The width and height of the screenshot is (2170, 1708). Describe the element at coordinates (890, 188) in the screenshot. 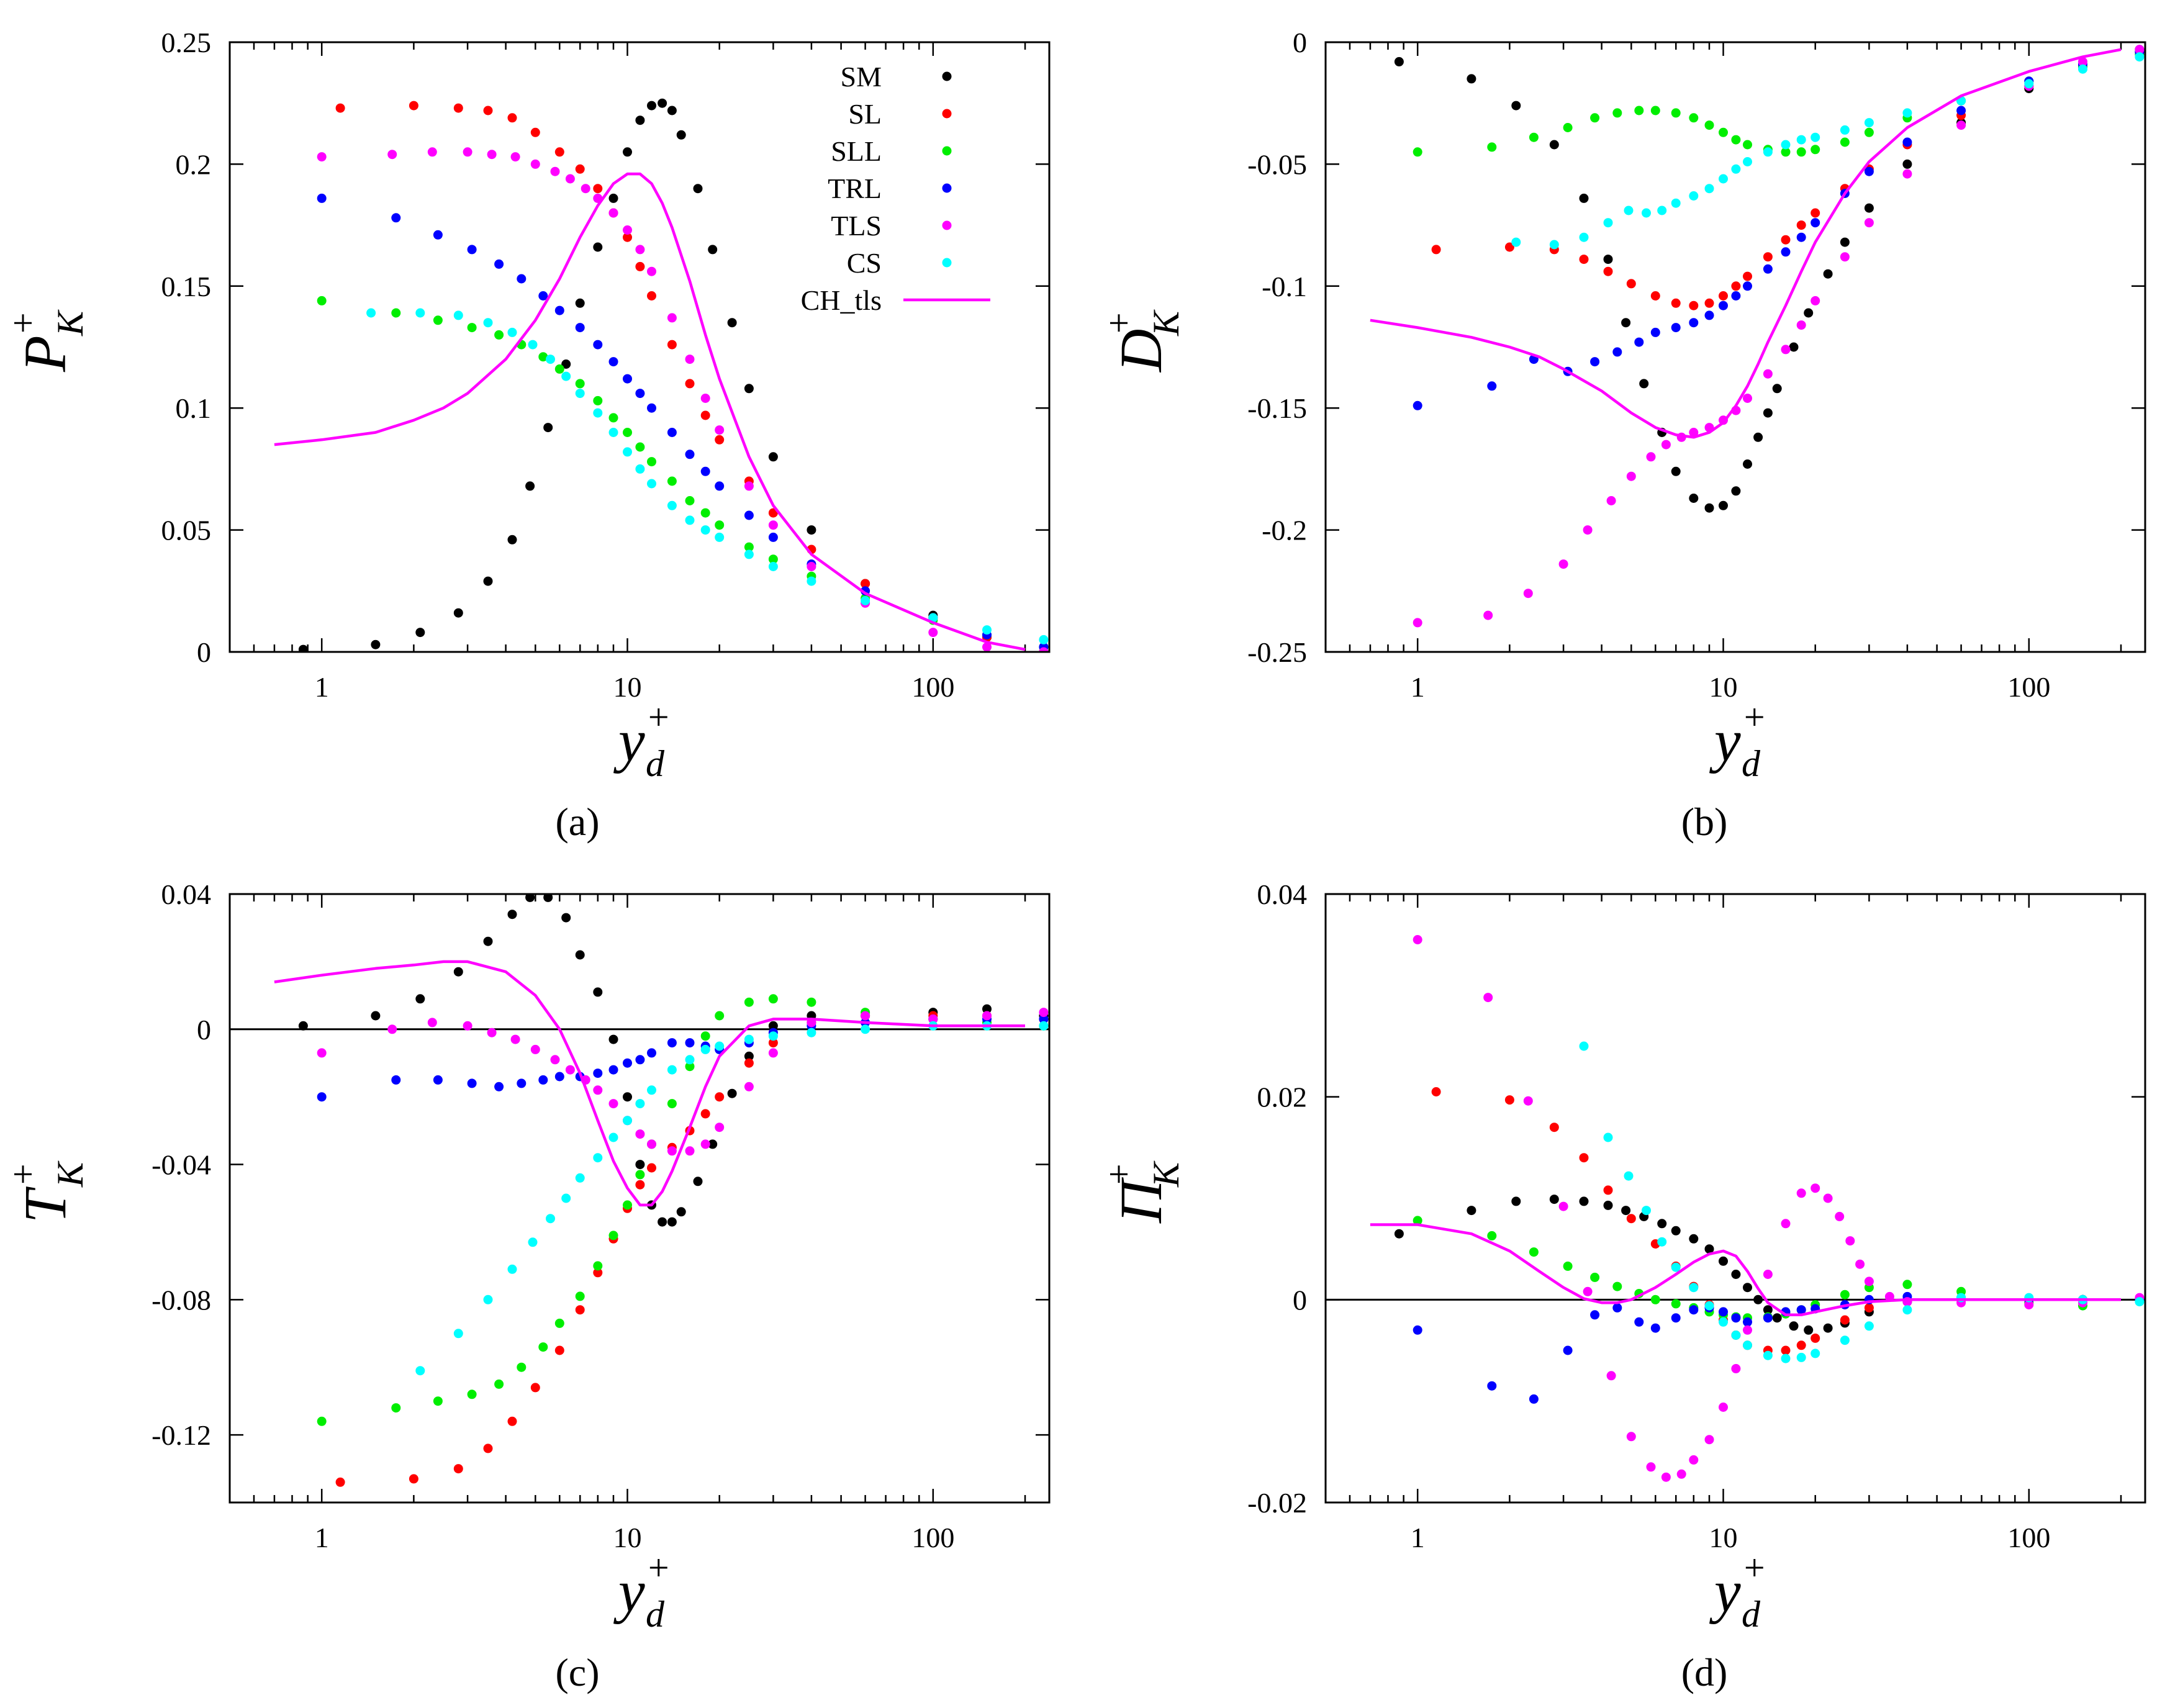

I see `legend-entry-trl: TRL` at that location.